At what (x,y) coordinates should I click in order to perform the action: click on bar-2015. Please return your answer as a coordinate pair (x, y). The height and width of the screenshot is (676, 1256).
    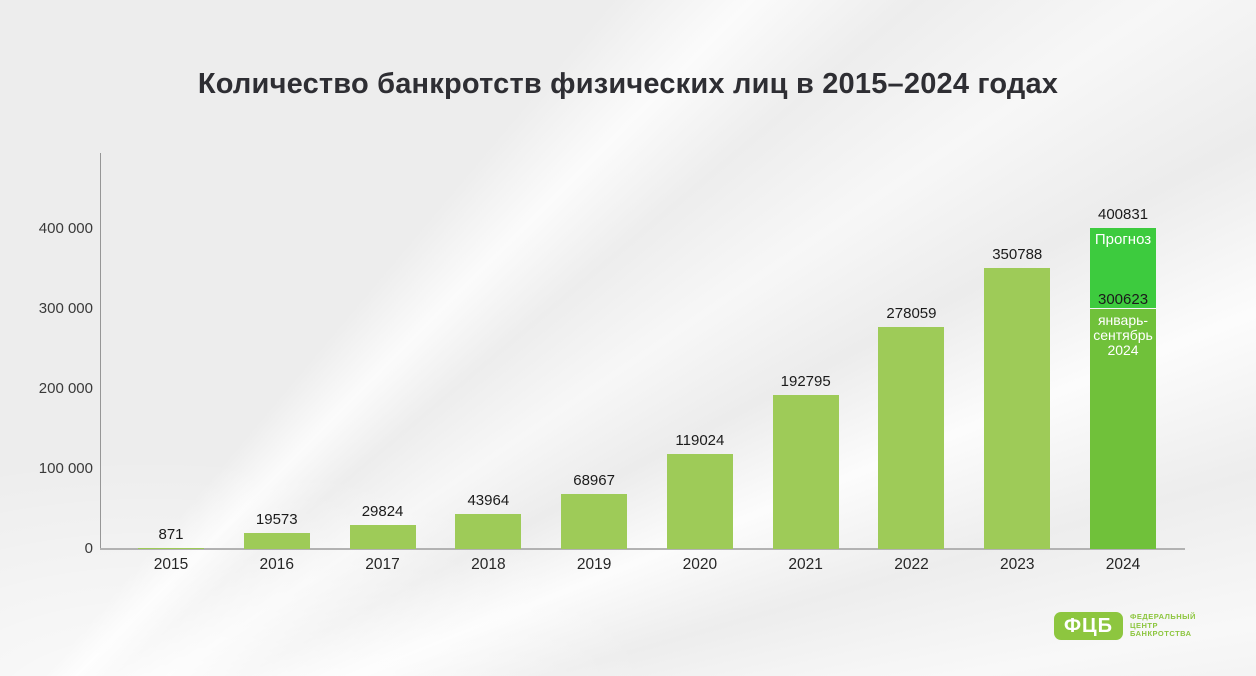
    Looking at the image, I should click on (171, 548).